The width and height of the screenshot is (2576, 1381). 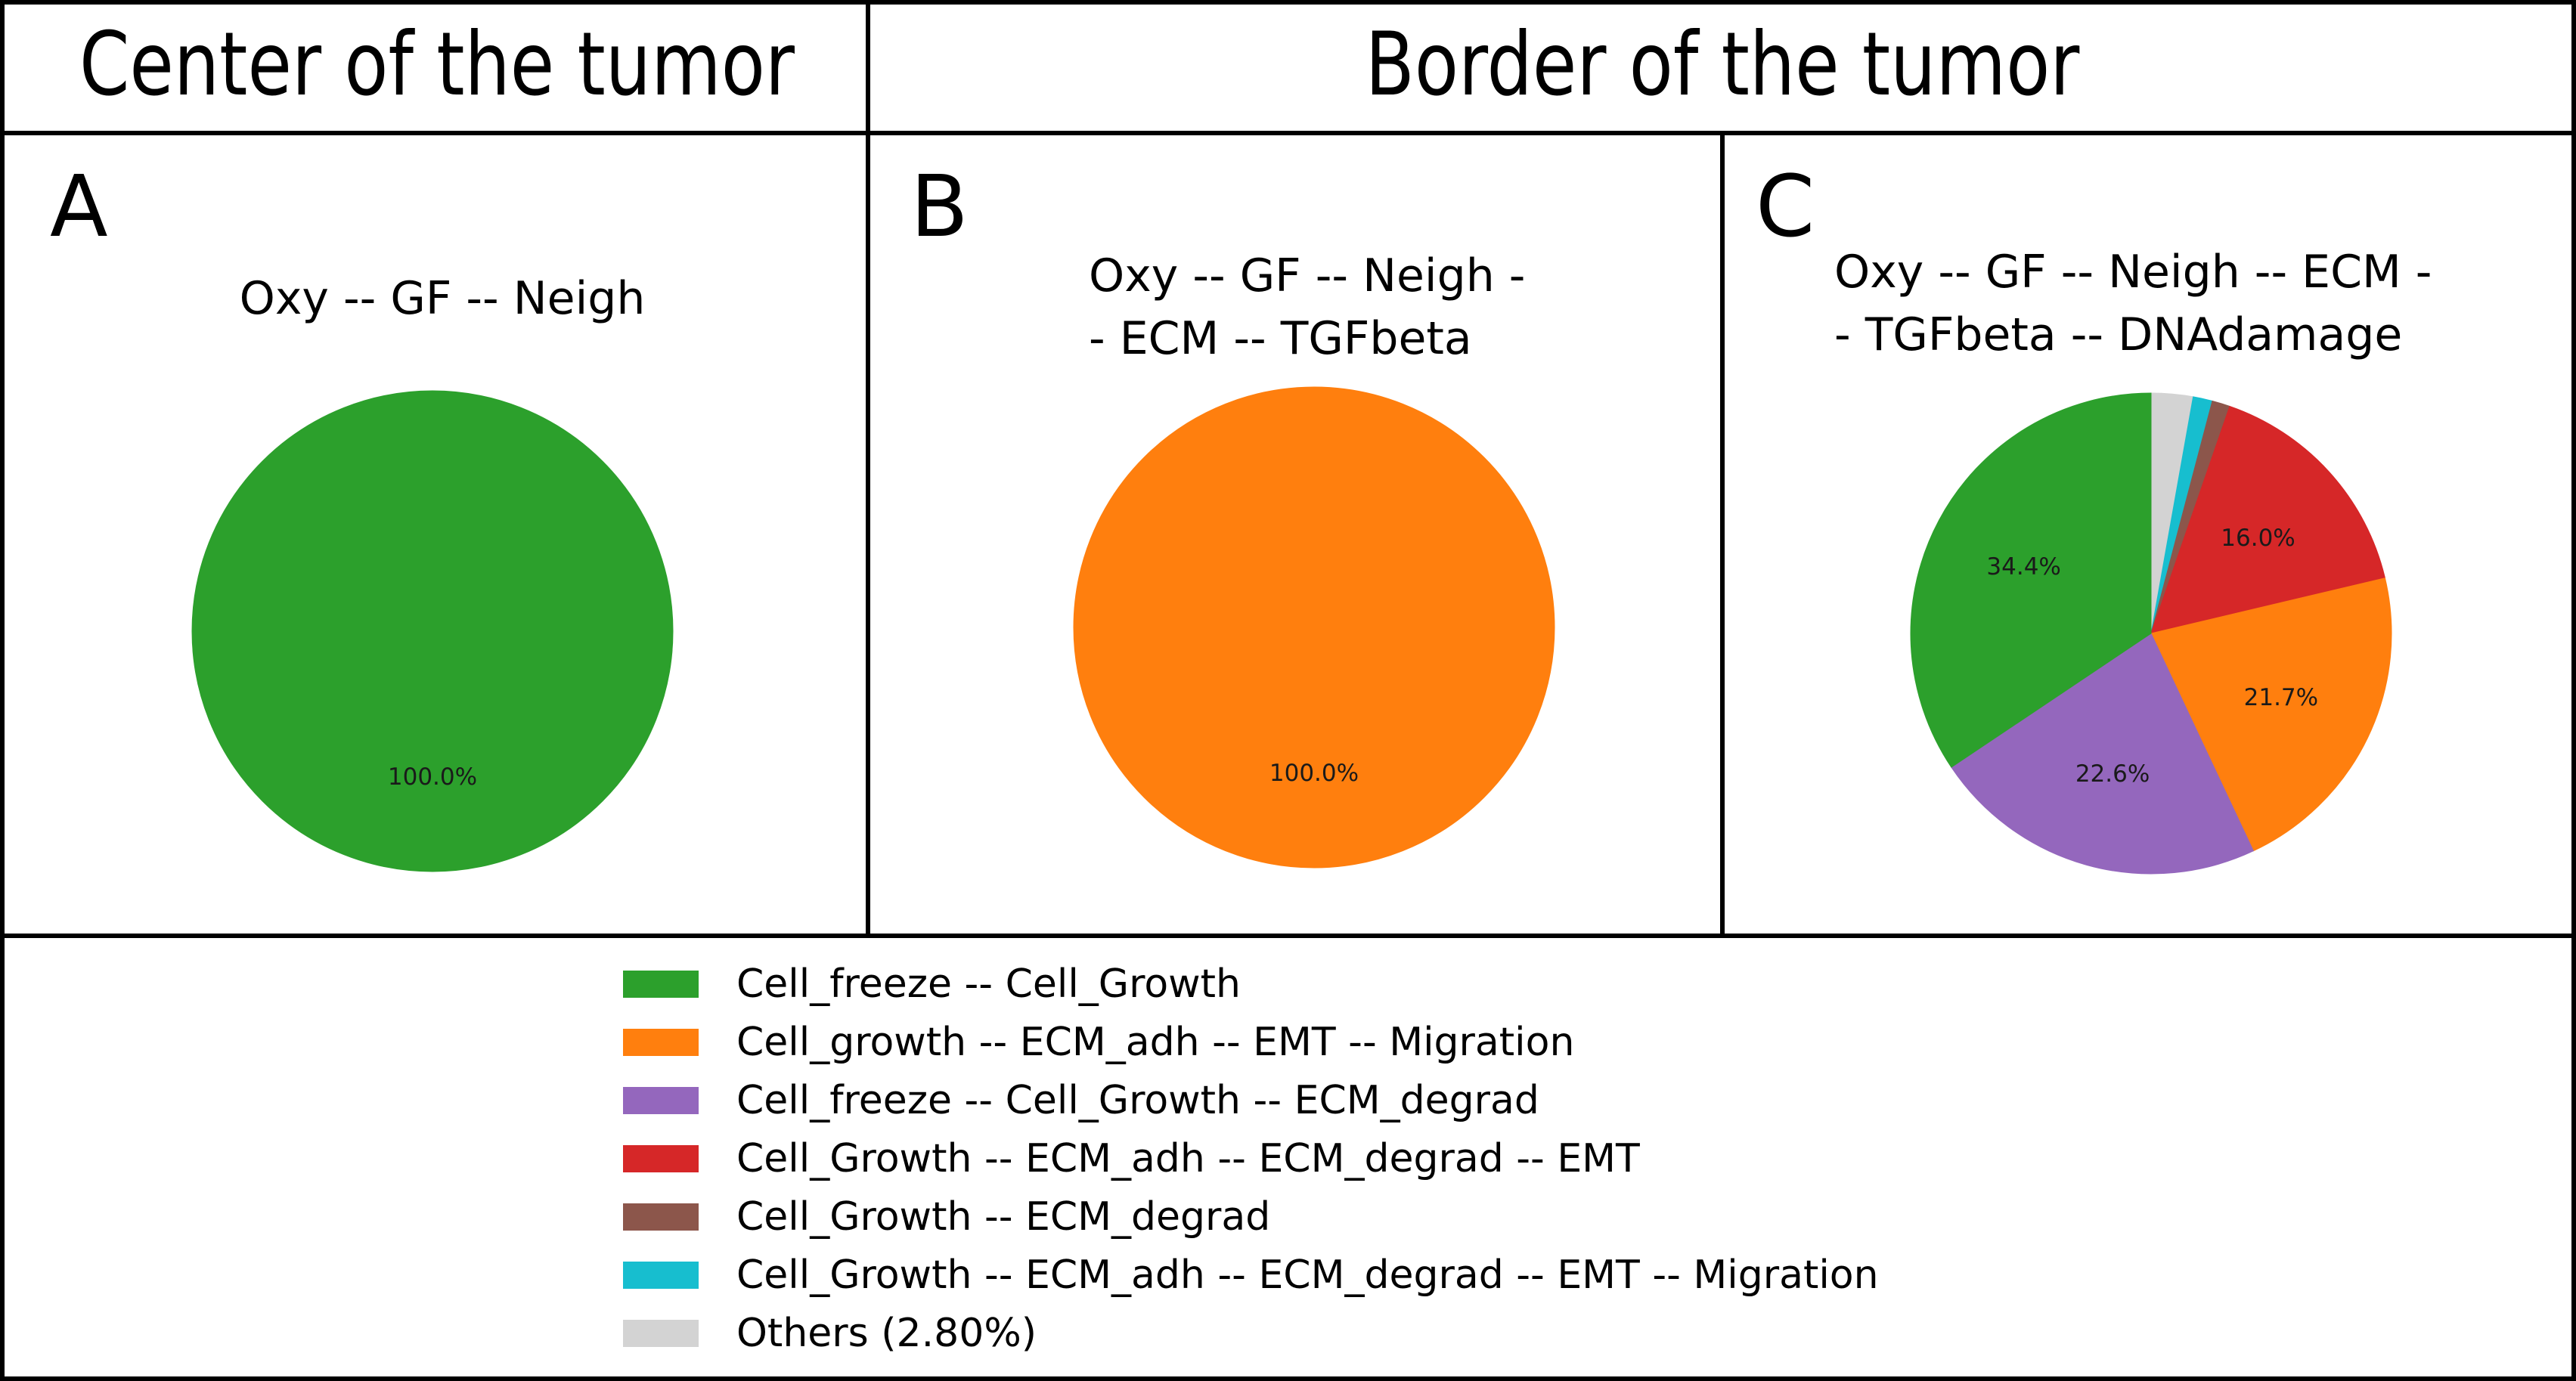 What do you see at coordinates (989, 984) in the screenshot?
I see `legend-label: Cell_freeze -- Cell_Growth` at bounding box center [989, 984].